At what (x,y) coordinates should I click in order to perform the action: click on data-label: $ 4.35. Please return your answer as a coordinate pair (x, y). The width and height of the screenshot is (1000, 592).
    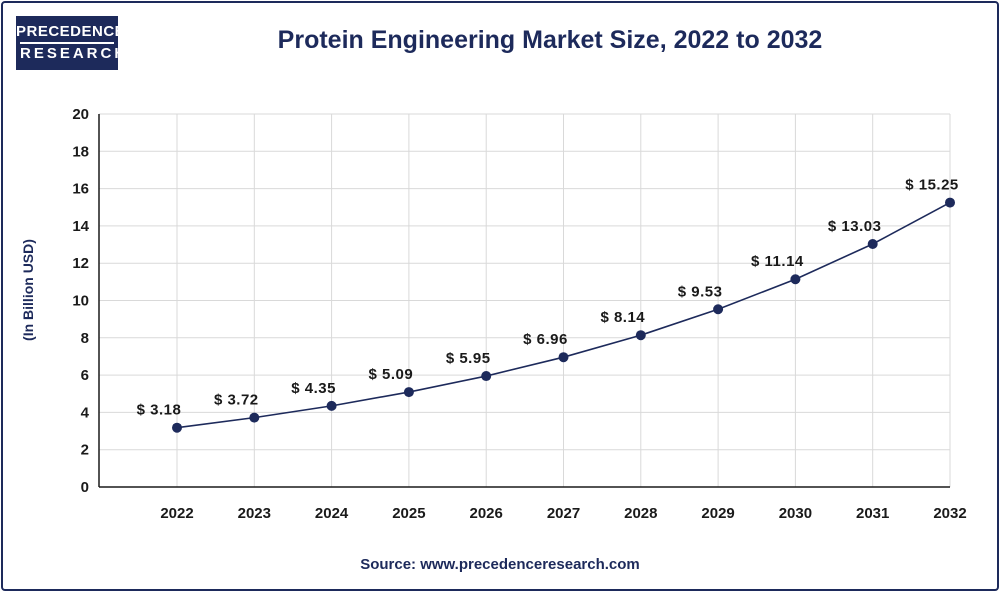
    Looking at the image, I should click on (313, 388).